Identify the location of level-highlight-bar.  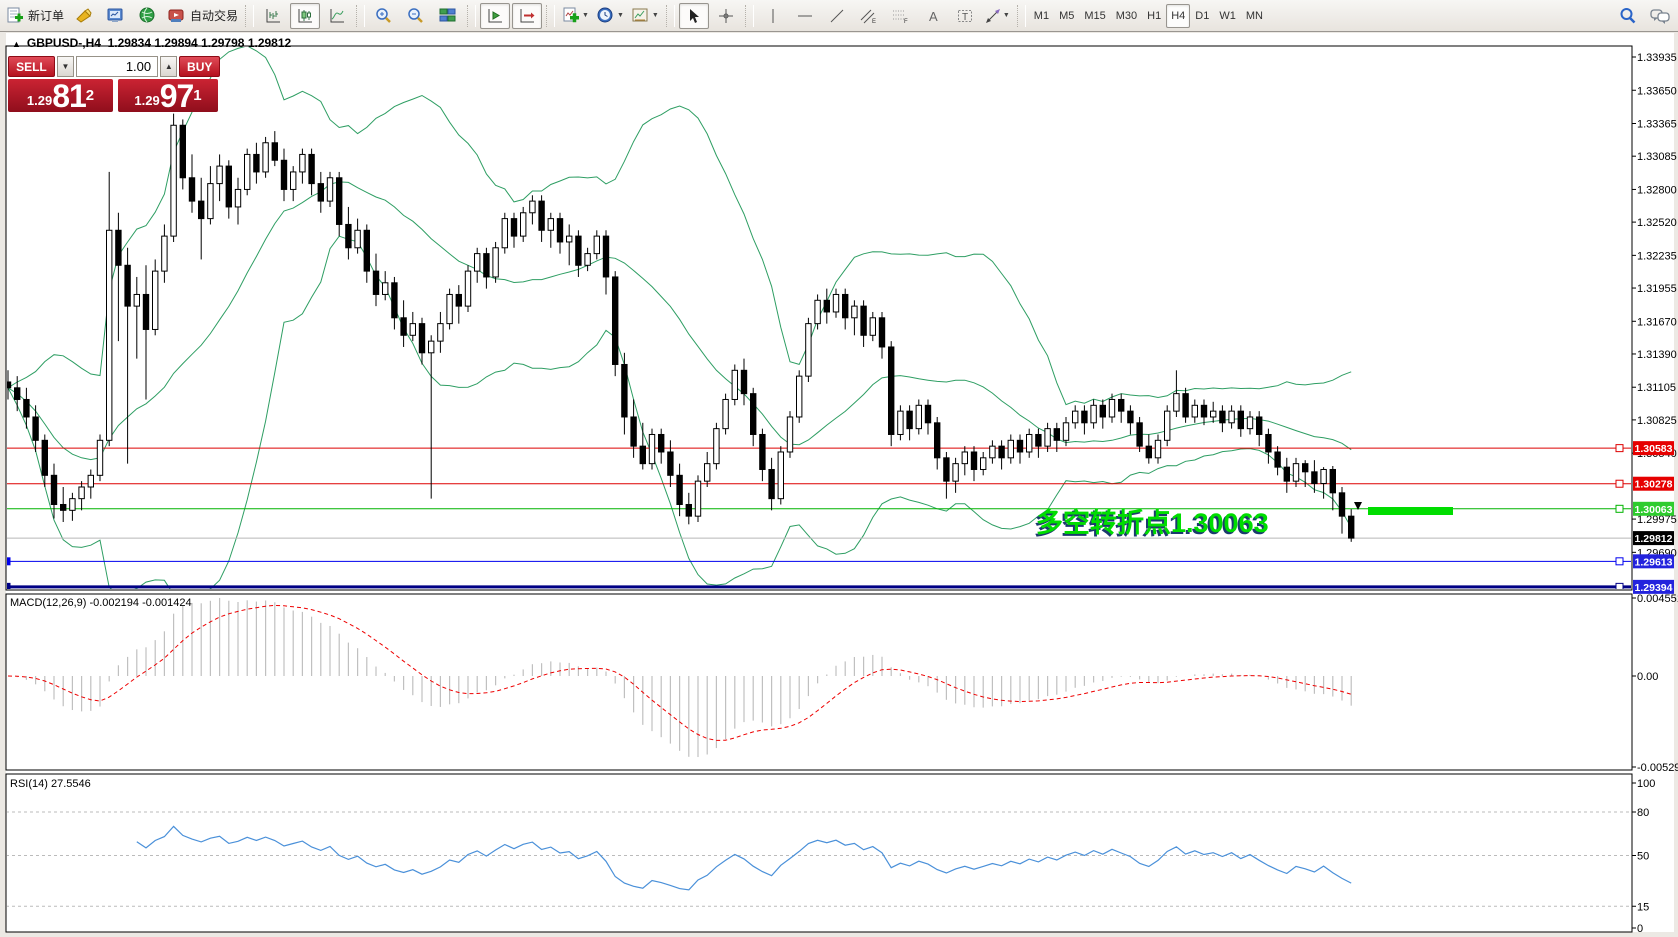
(1410, 511).